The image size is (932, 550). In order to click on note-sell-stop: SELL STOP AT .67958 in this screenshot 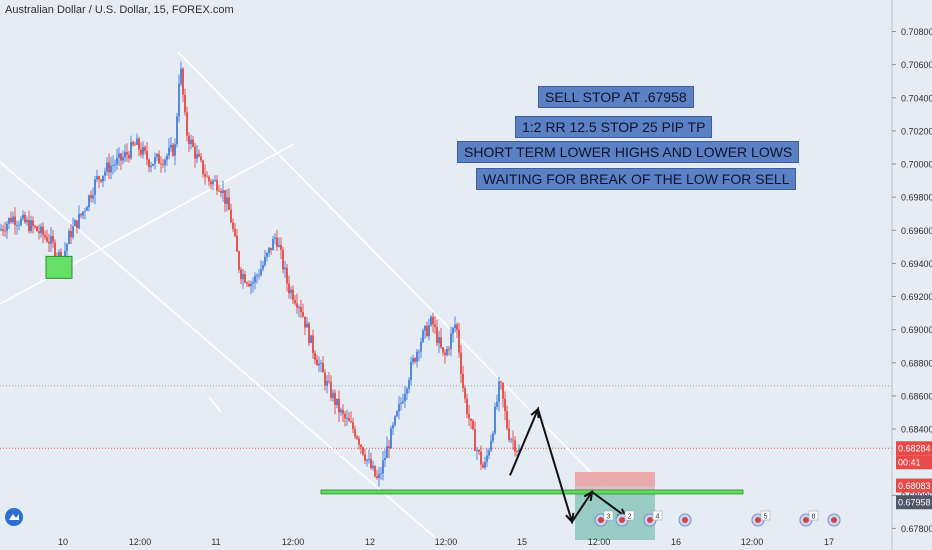, I will do `click(616, 97)`.